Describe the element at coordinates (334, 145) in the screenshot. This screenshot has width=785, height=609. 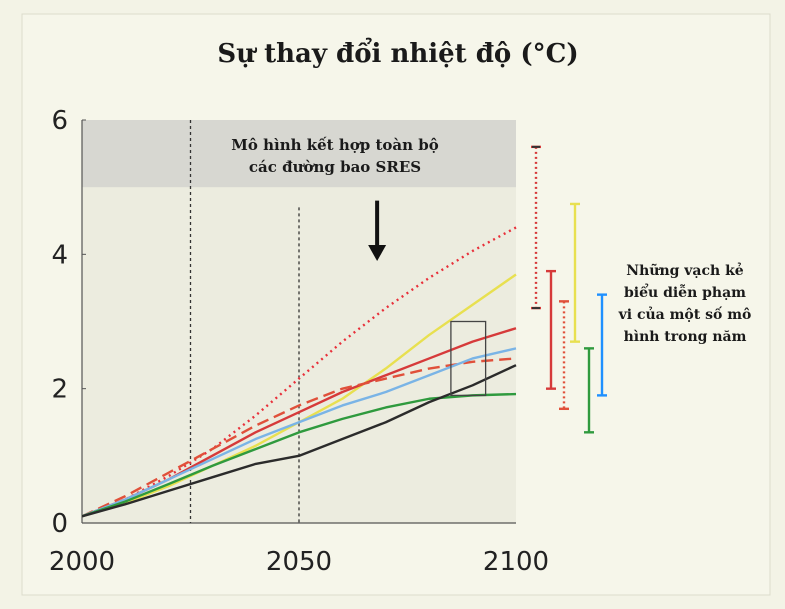
I see `annotation-top-line: Mô hình kết hợp toàn bộ` at that location.